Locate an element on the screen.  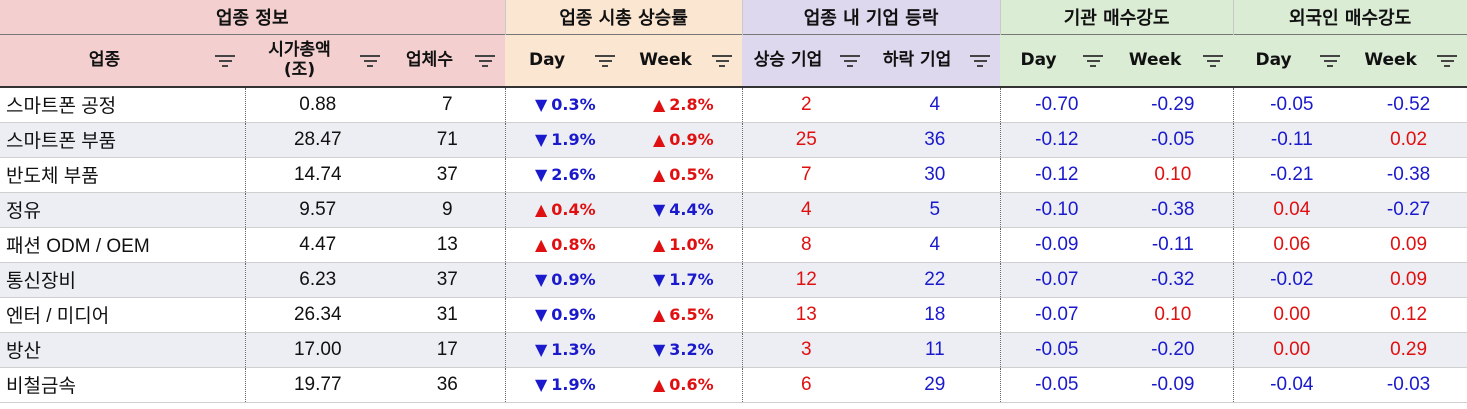
column-label: Day is located at coordinates (1273, 60).